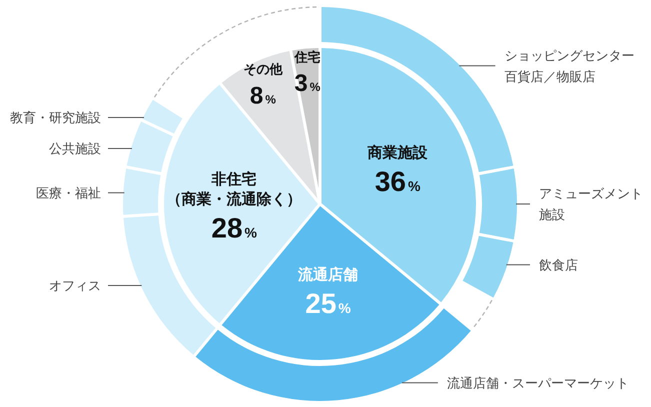 The height and width of the screenshot is (407, 651). What do you see at coordinates (263, 69) in the screenshot?
I see `slice-label: その他` at bounding box center [263, 69].